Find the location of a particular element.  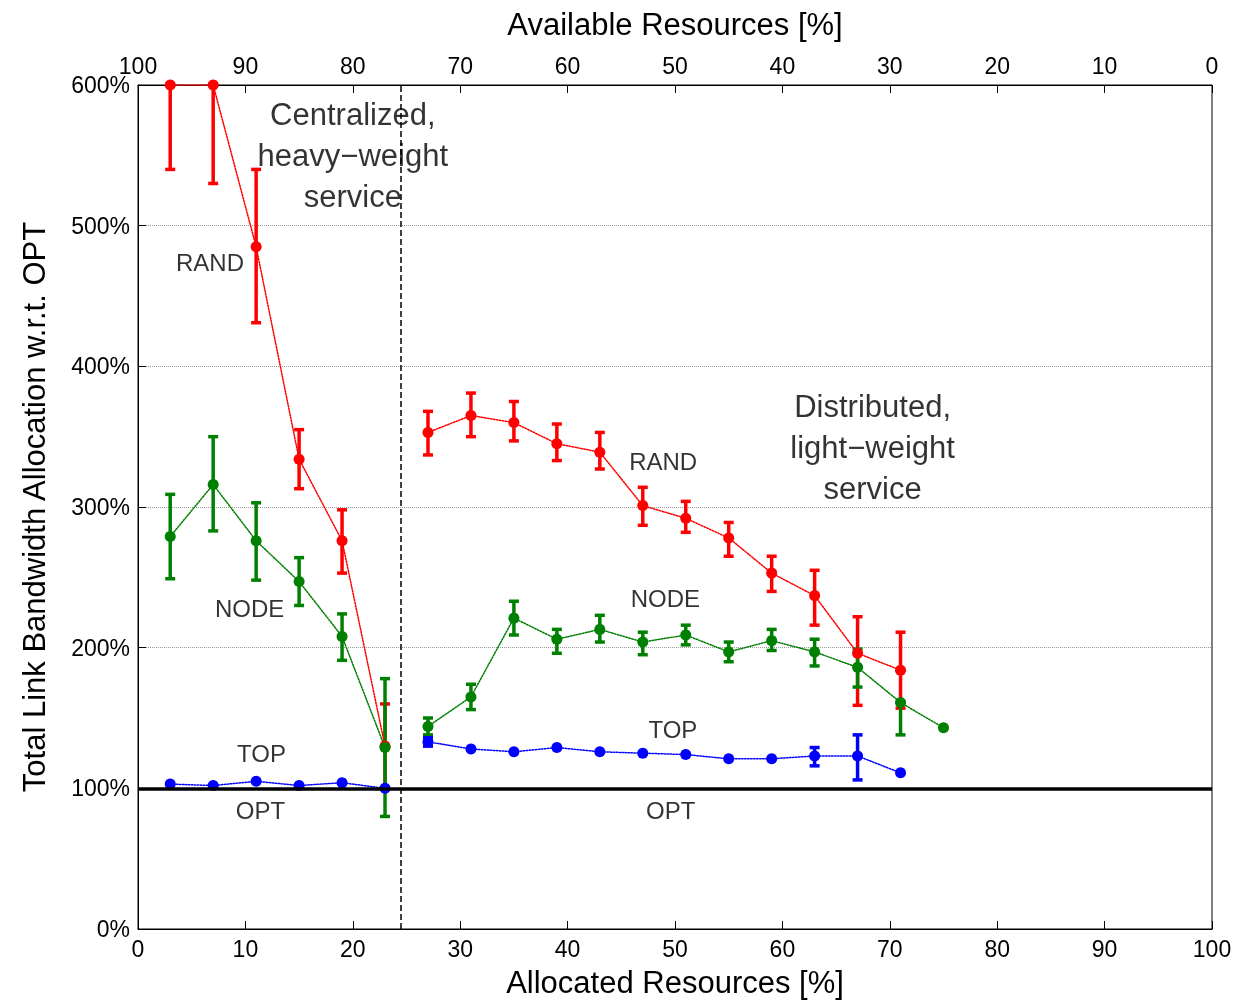

x2-tick-label: 50 is located at coordinates (675, 65).